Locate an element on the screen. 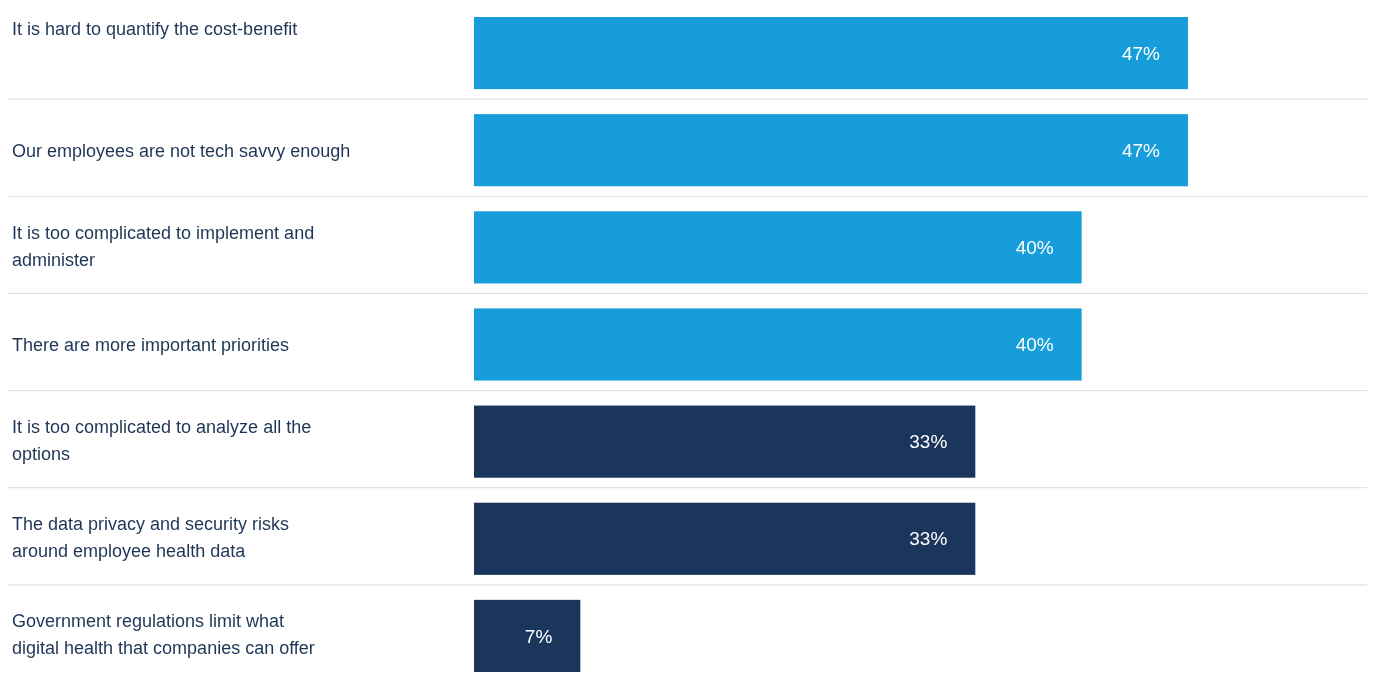 Image resolution: width=1375 pixels, height=695 pixels. data-label: 7% is located at coordinates (538, 636).